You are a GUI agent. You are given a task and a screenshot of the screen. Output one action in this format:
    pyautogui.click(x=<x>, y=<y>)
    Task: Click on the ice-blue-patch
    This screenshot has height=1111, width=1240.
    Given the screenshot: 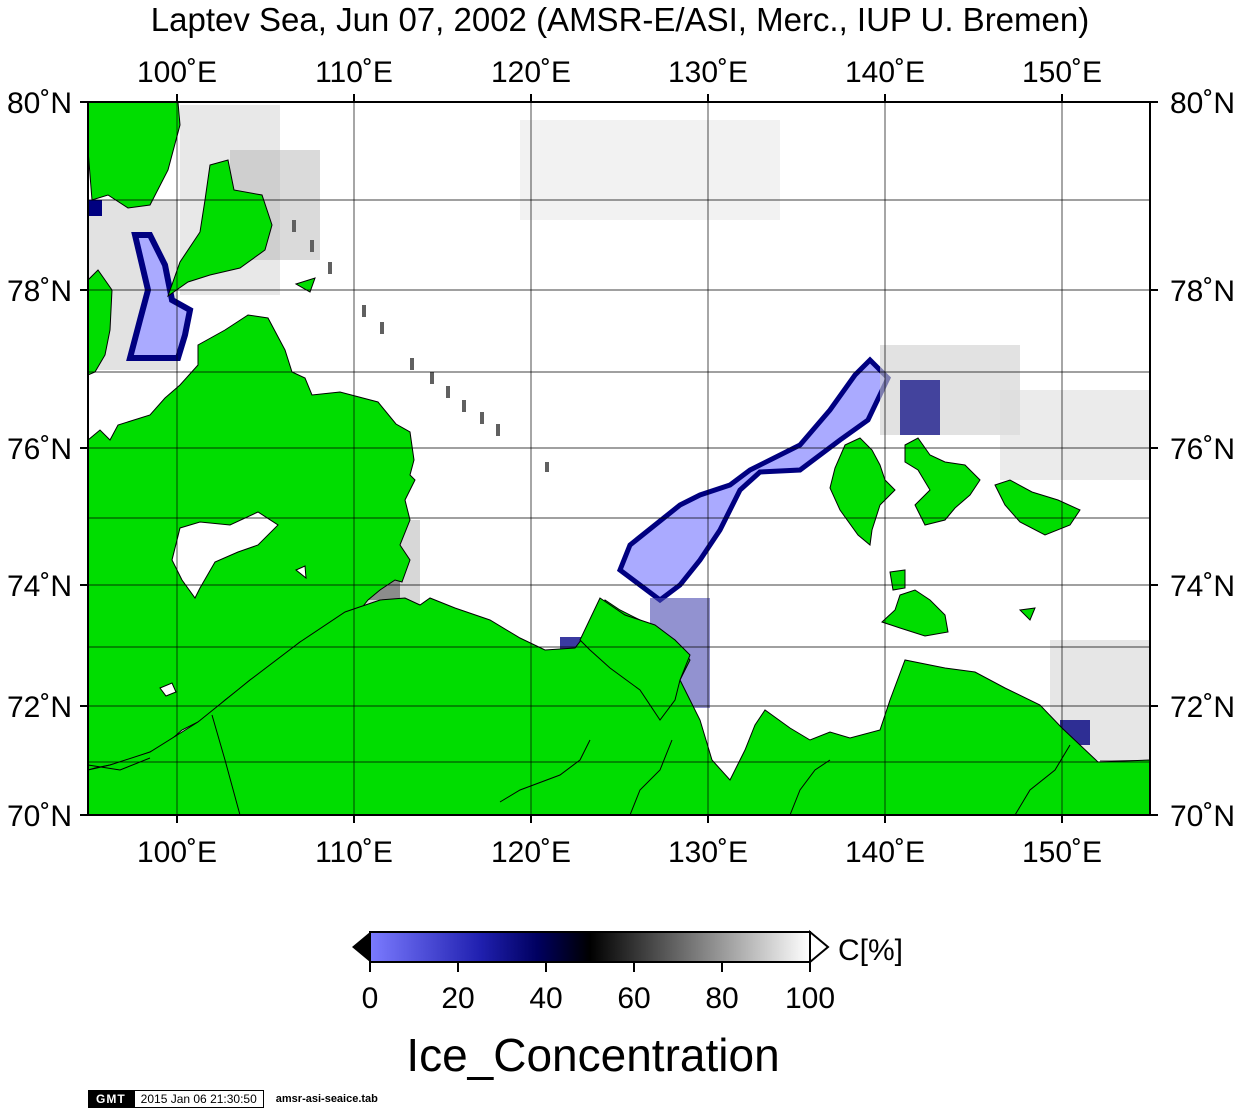 What is the action you would take?
    pyautogui.click(x=160, y=296)
    